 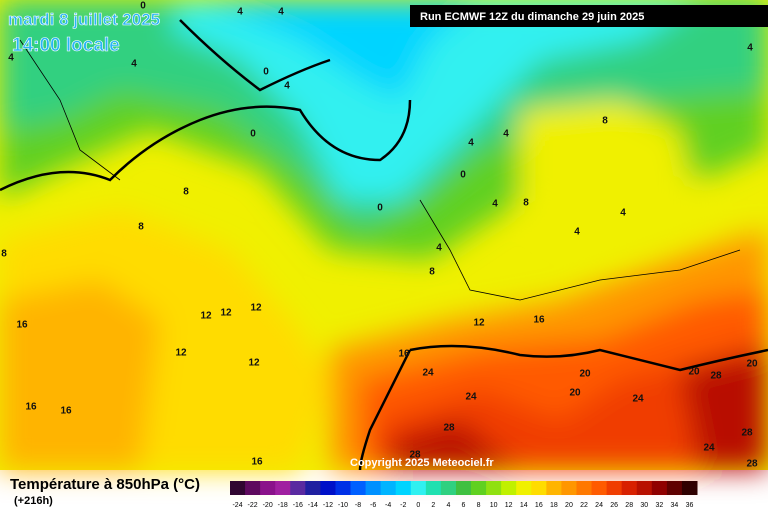 What do you see at coordinates (599, 505) in the screenshot?
I see `colorbar-label: 24` at bounding box center [599, 505].